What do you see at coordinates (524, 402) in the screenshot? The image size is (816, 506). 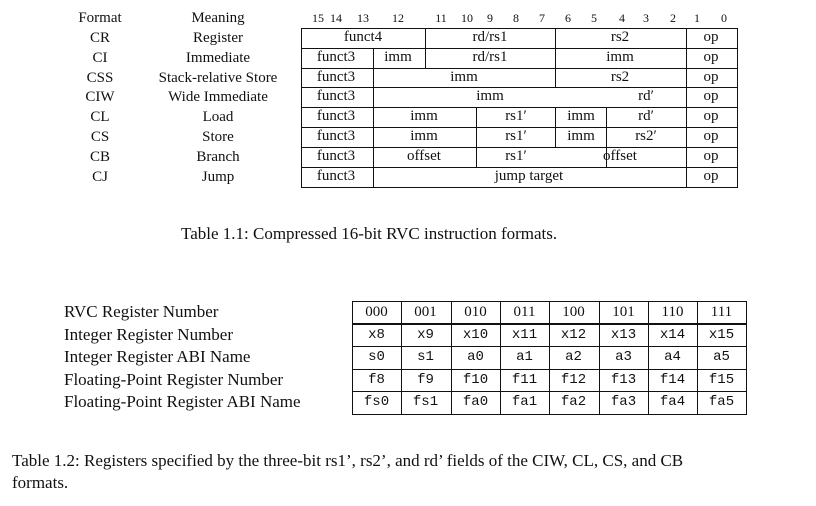 I see `register-cell: fa1` at bounding box center [524, 402].